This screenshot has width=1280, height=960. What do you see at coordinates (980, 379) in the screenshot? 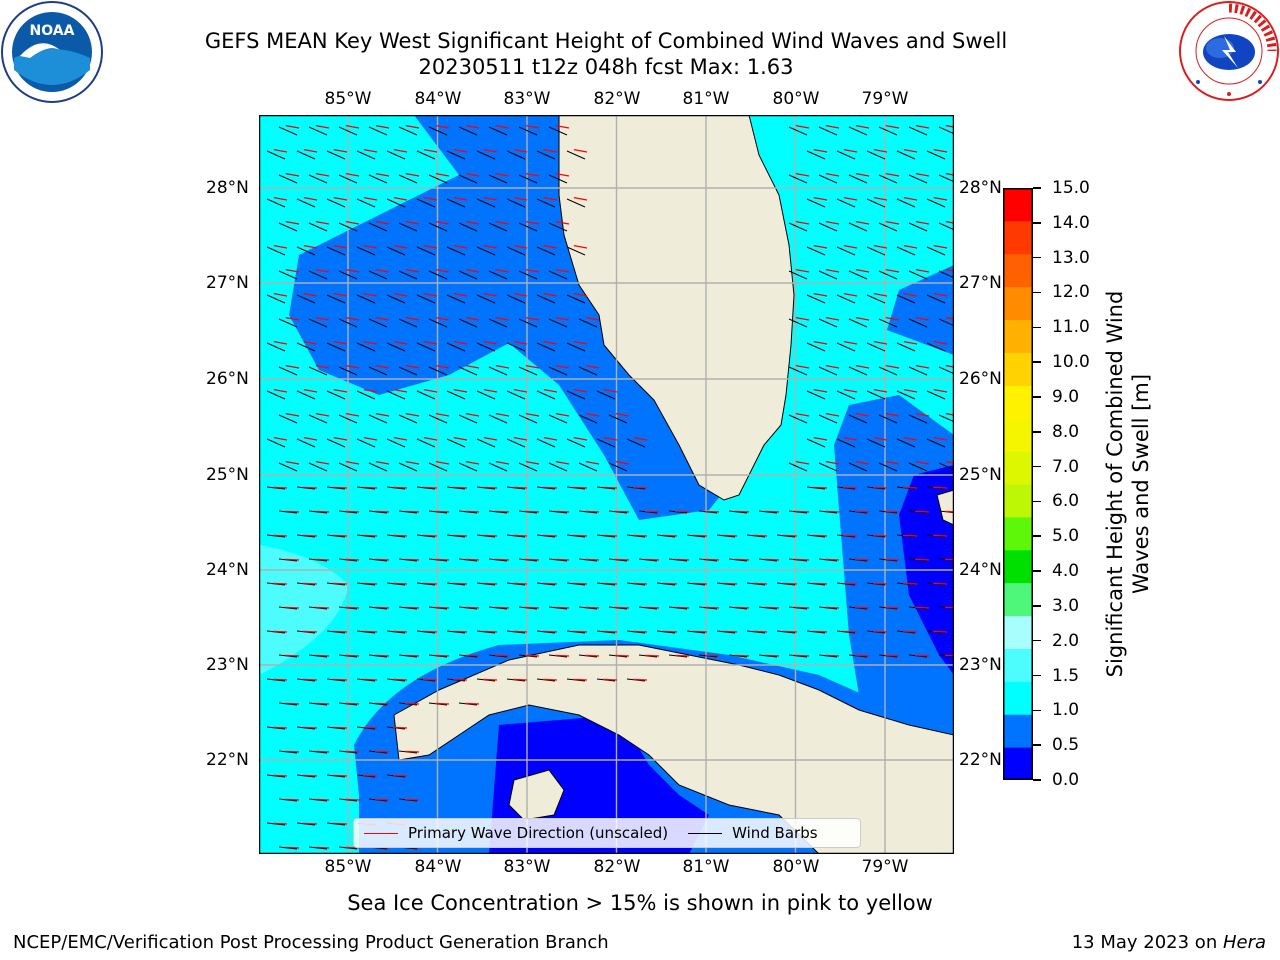
I see `lat-label-right: 26°N` at bounding box center [980, 379].